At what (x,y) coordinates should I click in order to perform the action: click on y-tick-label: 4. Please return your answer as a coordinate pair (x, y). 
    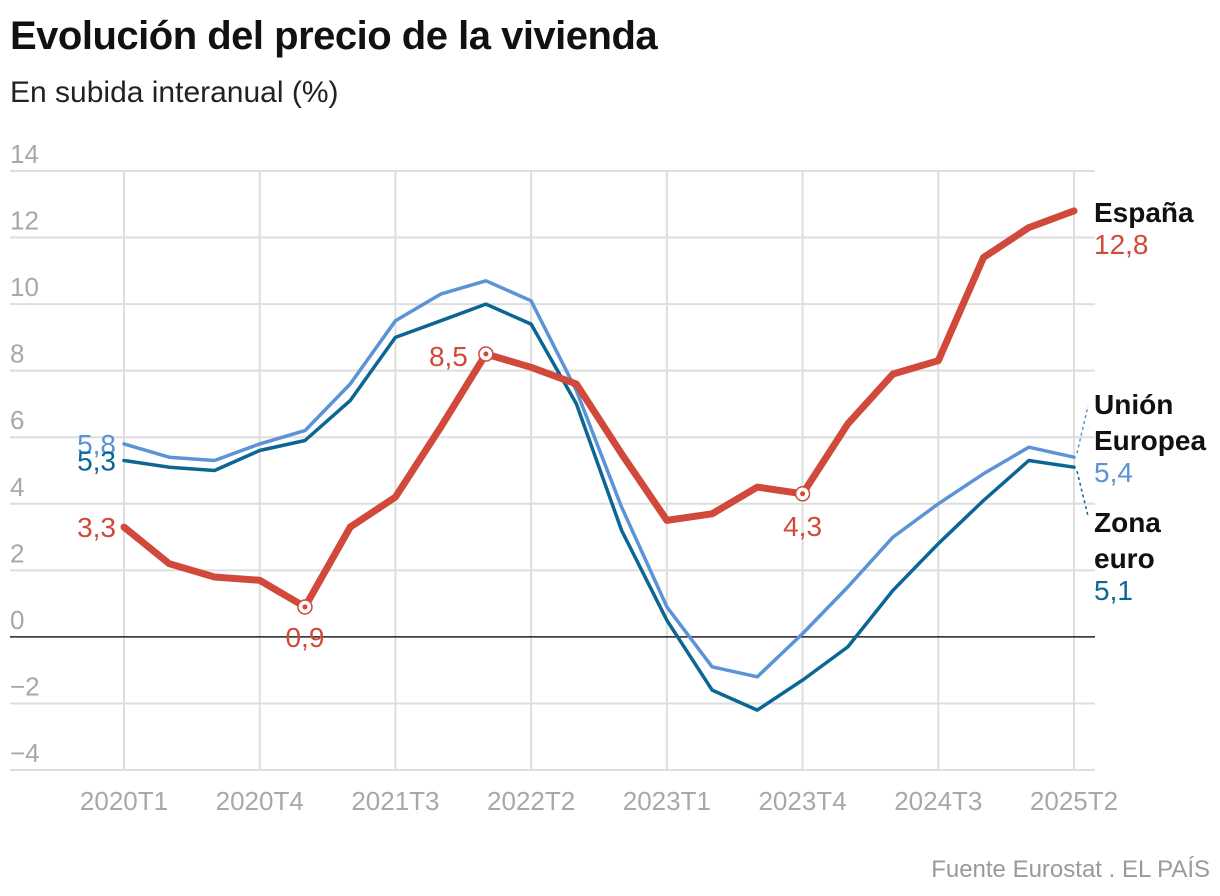
    Looking at the image, I should click on (17, 487).